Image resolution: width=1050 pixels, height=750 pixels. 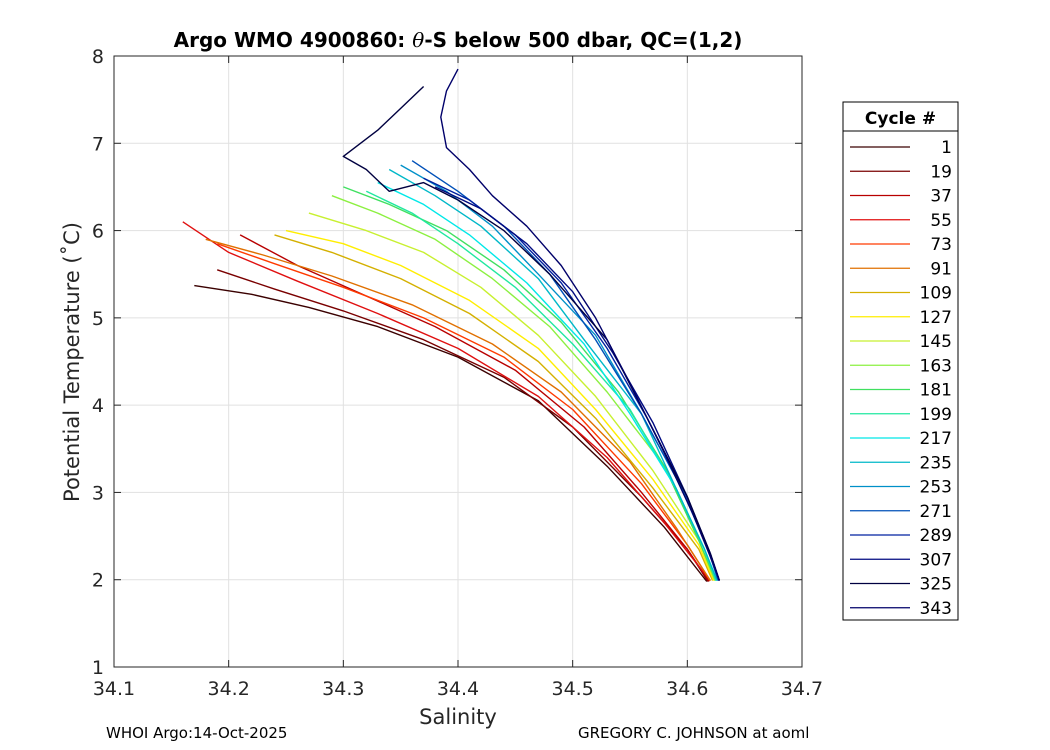 I want to click on y-tick-label: 3, so click(x=98, y=493).